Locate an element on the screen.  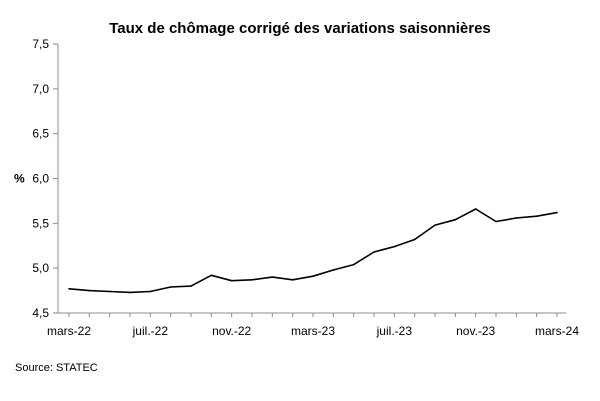
x-tick-label: mars-24 is located at coordinates (557, 331).